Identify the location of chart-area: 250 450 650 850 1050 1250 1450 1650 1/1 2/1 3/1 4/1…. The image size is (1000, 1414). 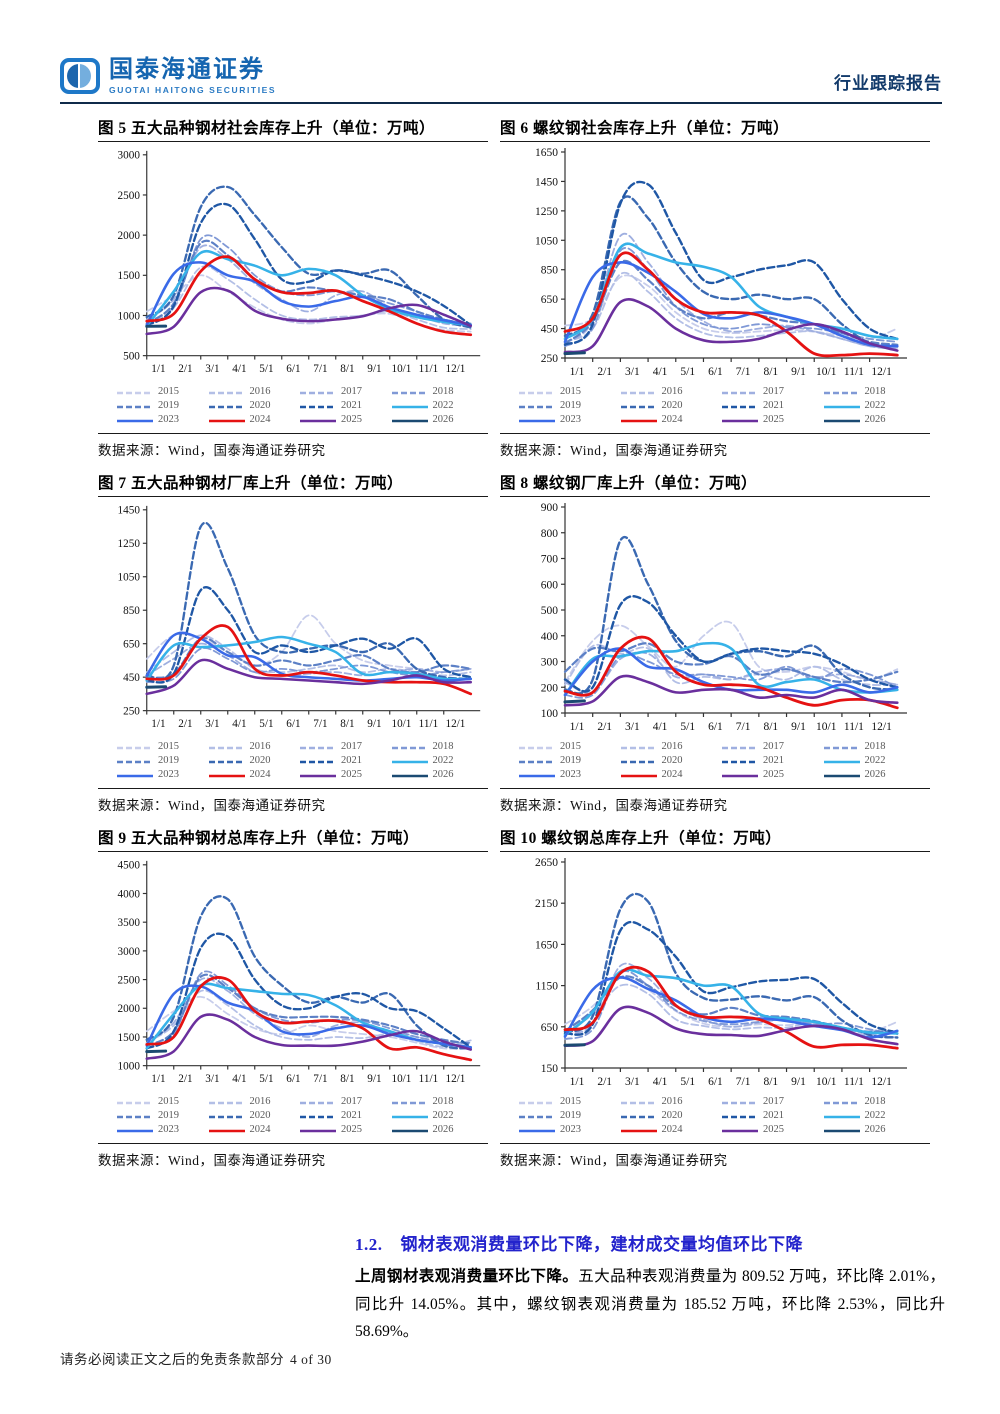
(715, 263).